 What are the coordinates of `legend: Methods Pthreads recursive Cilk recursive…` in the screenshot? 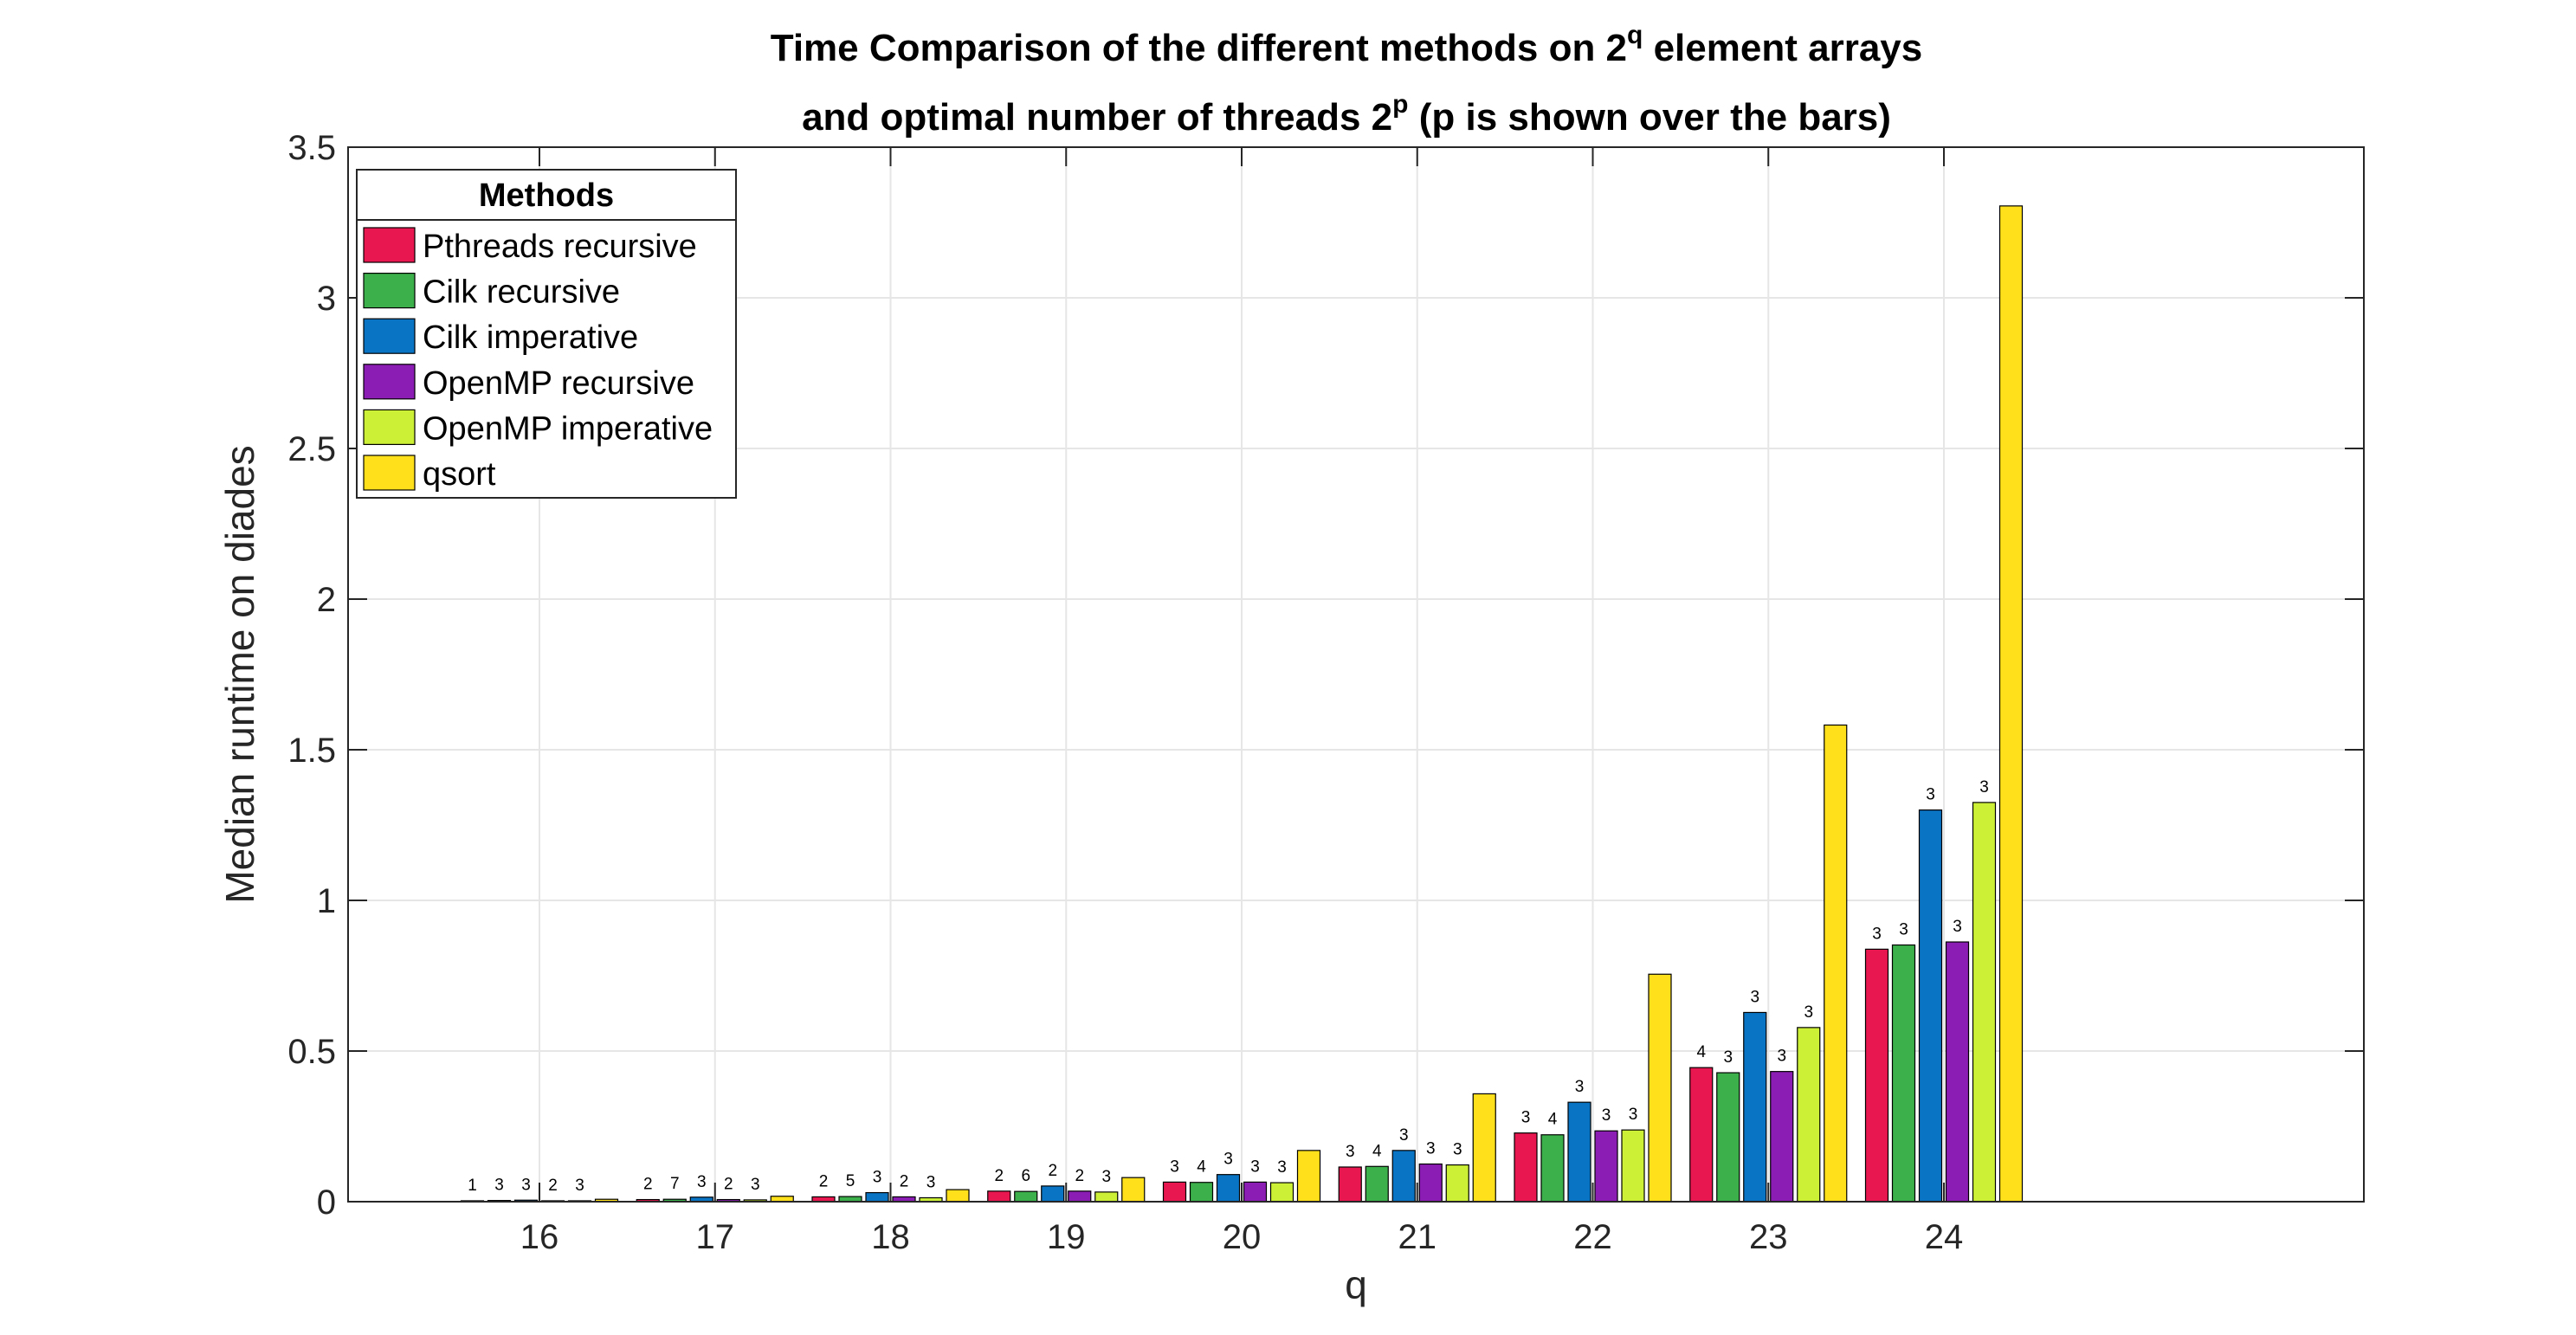 It's located at (546, 334).